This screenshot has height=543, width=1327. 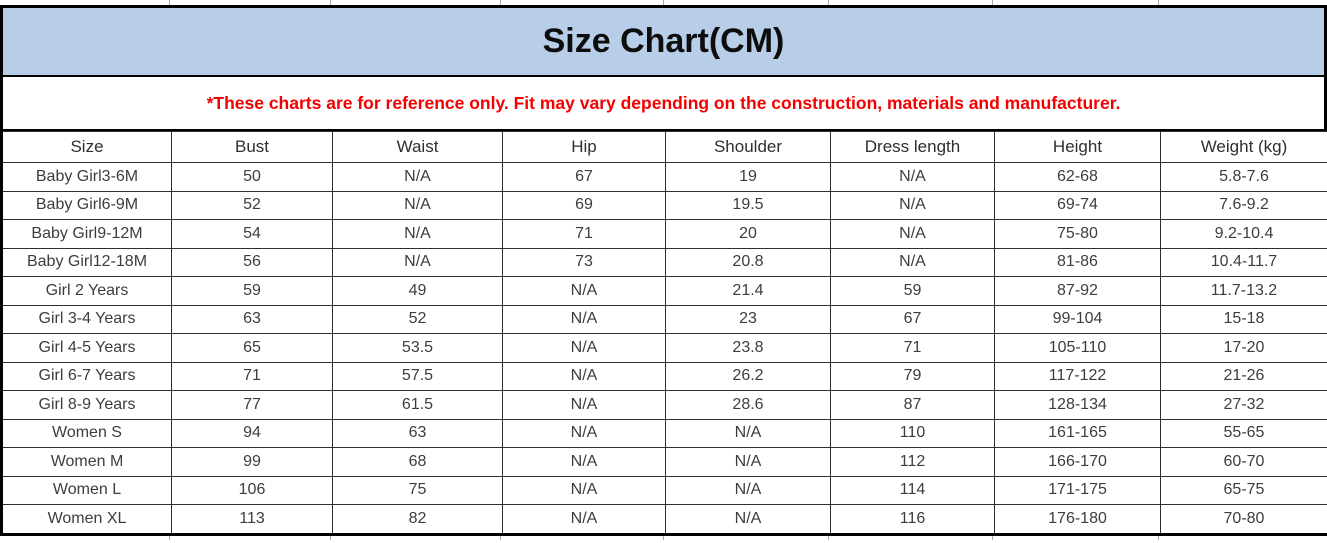 What do you see at coordinates (86, 205) in the screenshot?
I see `size-label-cell: Baby Girl6-9M` at bounding box center [86, 205].